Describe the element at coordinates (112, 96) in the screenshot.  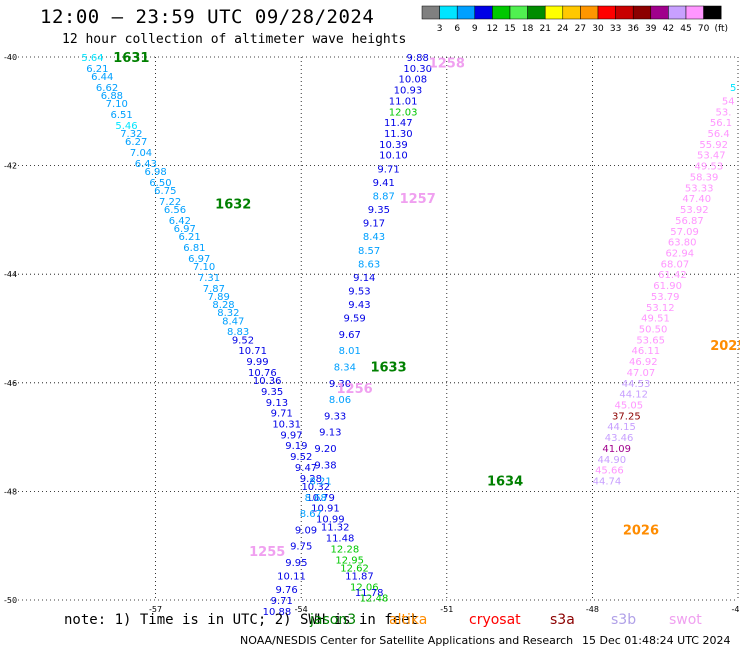
I see `wave-height-value: 6.88` at that location.